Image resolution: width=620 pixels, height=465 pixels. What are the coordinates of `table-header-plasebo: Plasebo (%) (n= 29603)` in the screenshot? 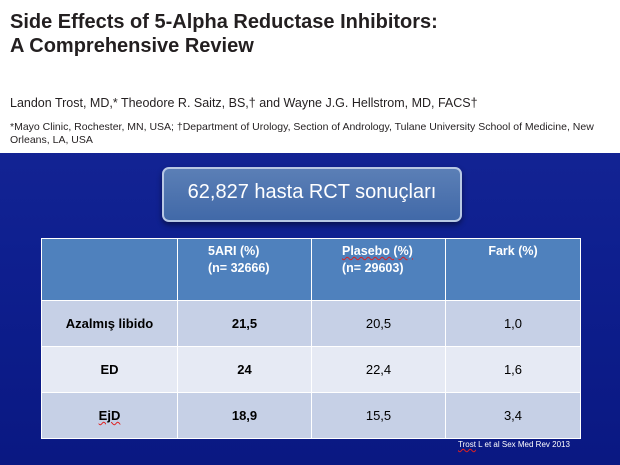 It's located at (378, 269).